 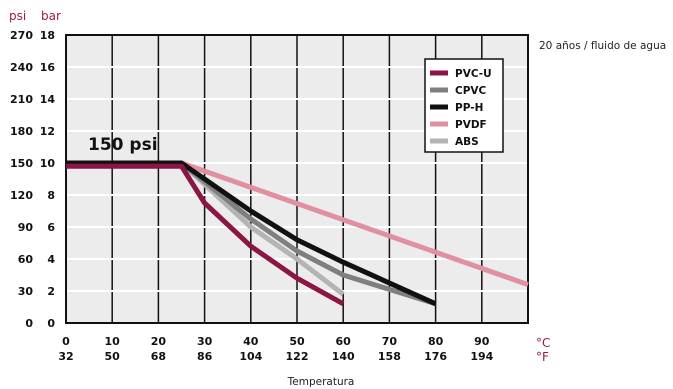 What do you see at coordinates (297, 341) in the screenshot?
I see `x-tick-label-celsius: 50` at bounding box center [297, 341].